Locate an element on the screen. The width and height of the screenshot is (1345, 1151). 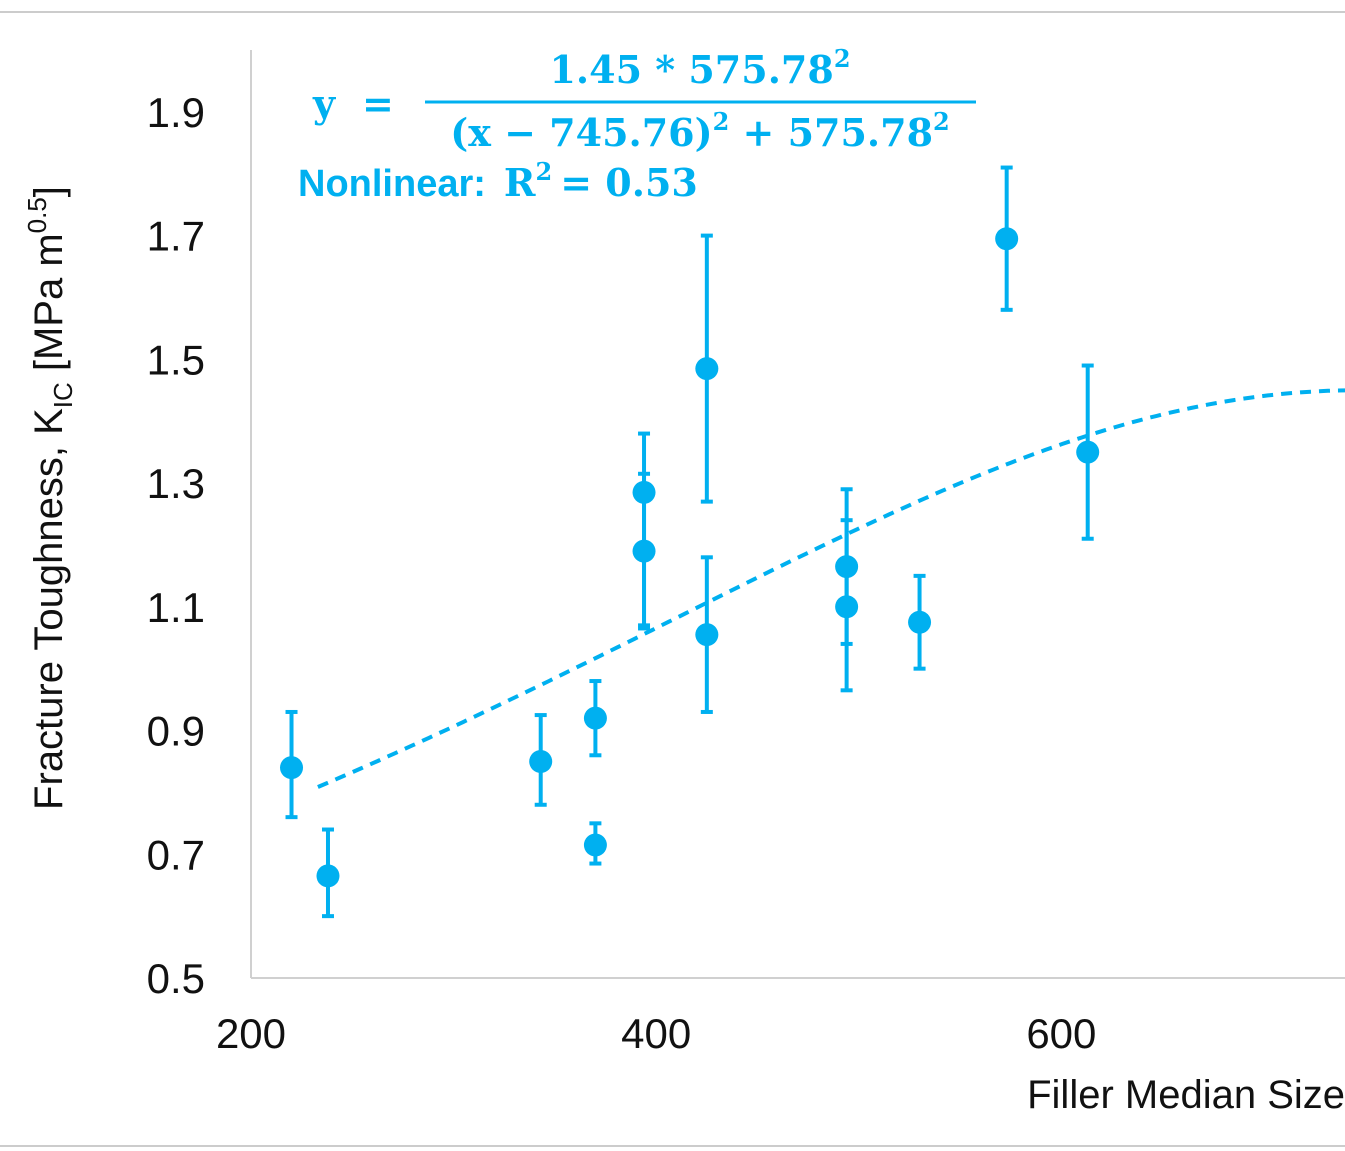
y-tick-label: 0.5 is located at coordinates (176, 978).